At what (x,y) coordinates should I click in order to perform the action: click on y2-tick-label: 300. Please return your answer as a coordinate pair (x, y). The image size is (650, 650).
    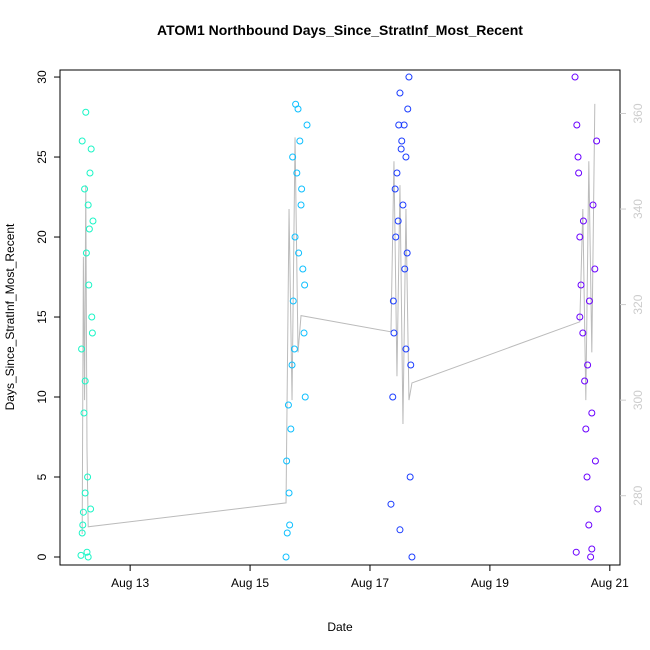
    Looking at the image, I should click on (638, 400).